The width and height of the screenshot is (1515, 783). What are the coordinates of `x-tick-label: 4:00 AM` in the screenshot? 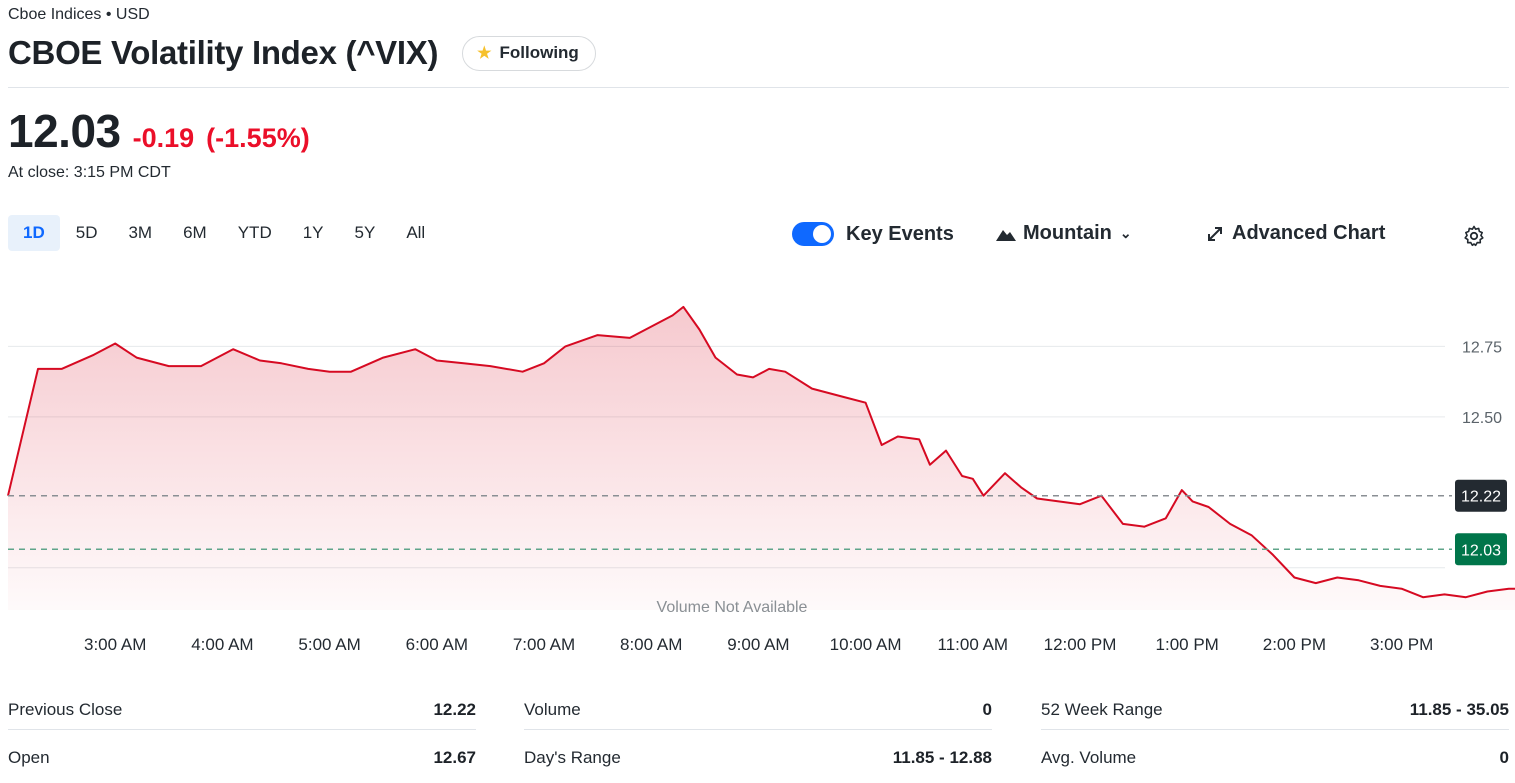 It's located at (222, 644).